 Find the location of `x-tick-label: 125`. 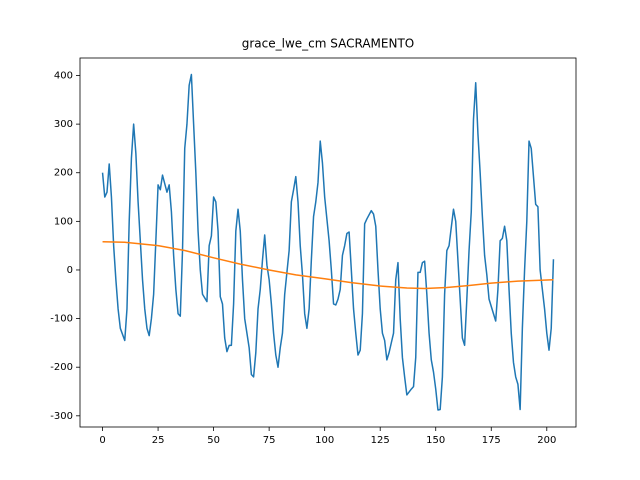

x-tick-label: 125 is located at coordinates (380, 440).